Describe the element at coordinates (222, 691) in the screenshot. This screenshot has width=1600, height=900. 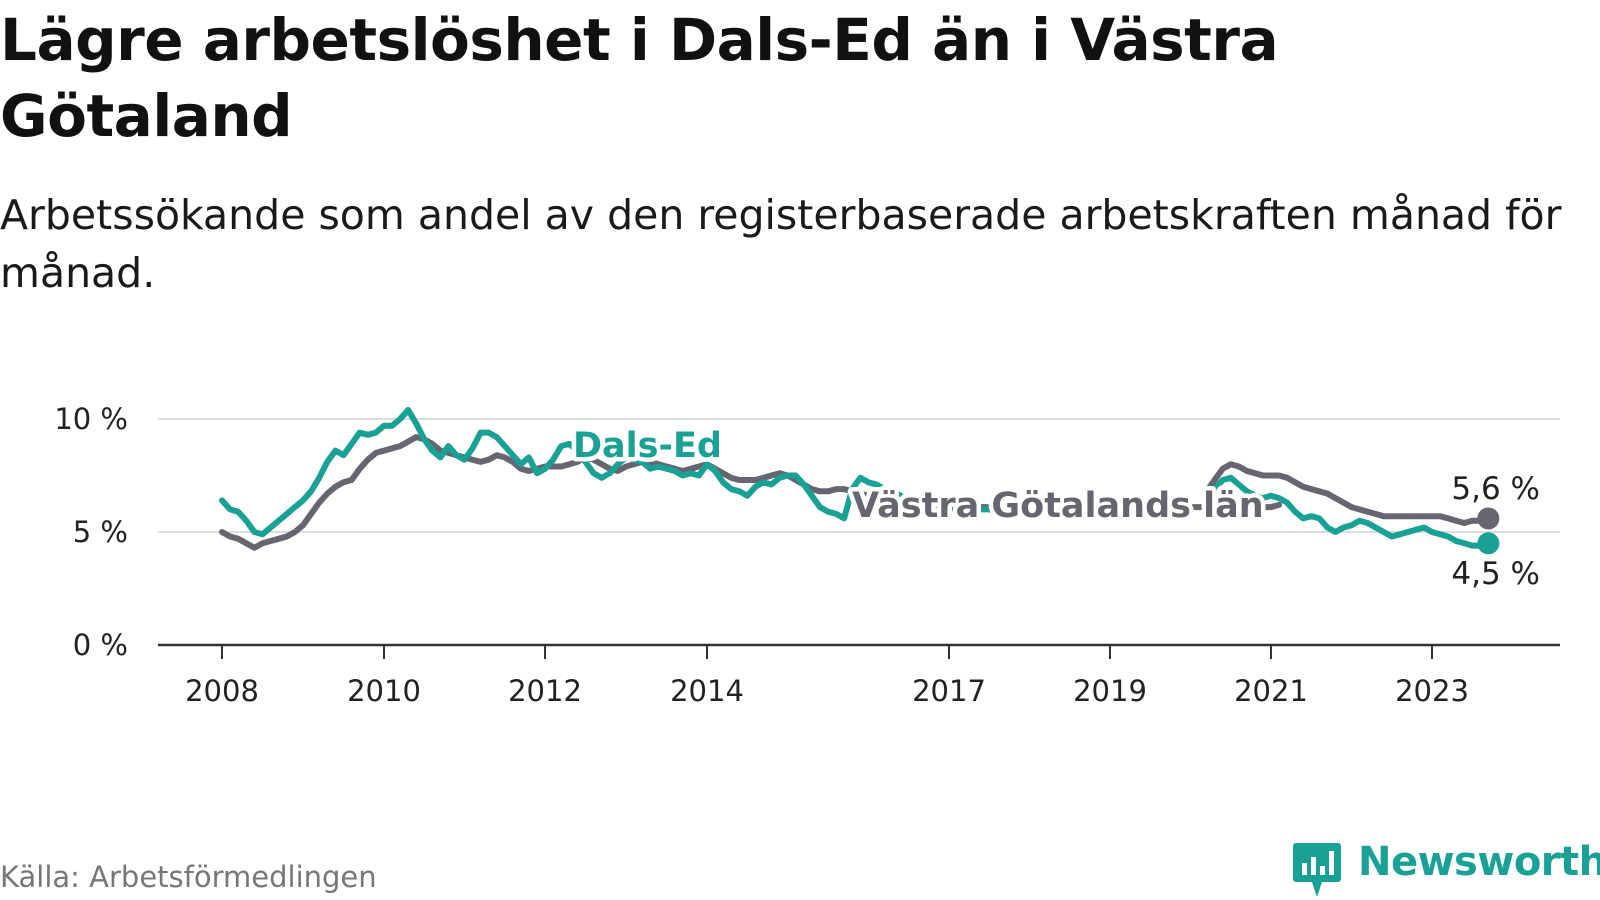
I see `x-tick-label: 2008` at that location.